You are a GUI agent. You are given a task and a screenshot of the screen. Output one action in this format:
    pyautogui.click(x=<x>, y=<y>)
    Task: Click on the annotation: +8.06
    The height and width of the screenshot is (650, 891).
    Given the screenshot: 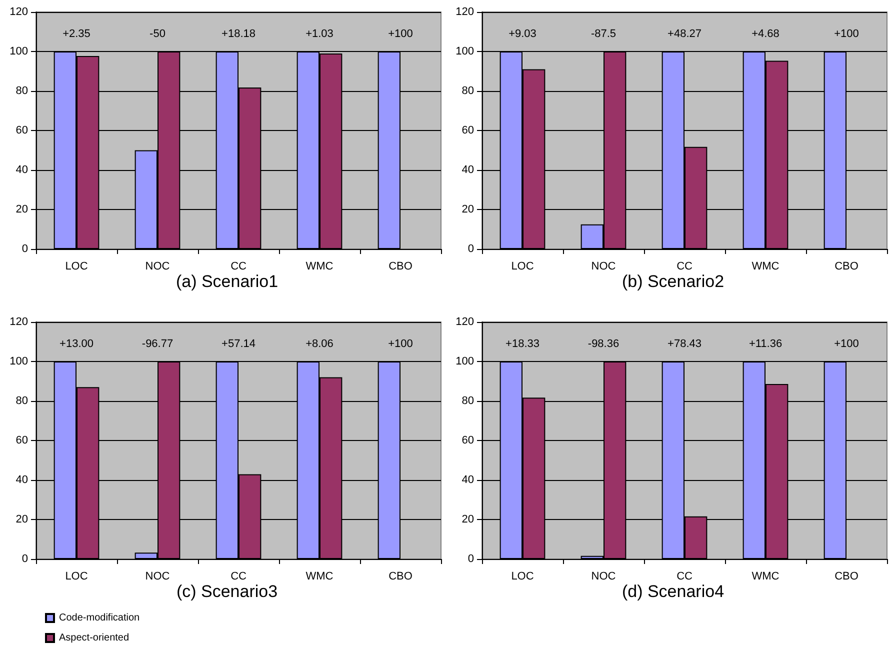 What is the action you would take?
    pyautogui.click(x=320, y=344)
    